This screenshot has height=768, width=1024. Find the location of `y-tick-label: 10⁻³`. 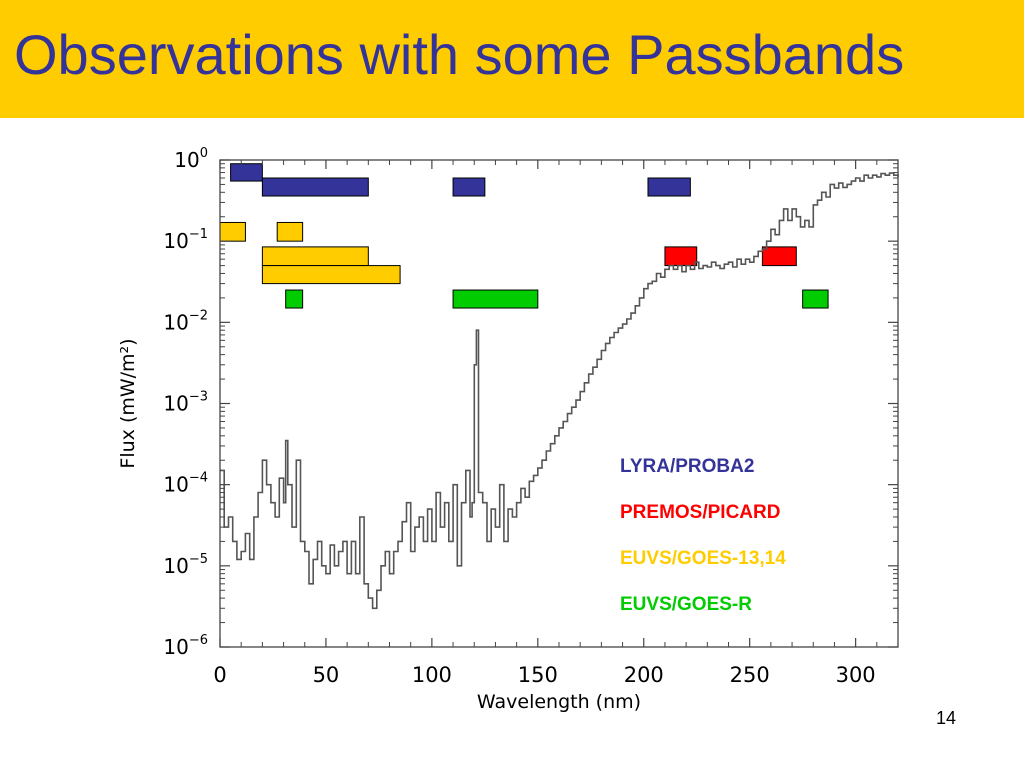

y-tick-label: 10⁻³ is located at coordinates (185, 403).